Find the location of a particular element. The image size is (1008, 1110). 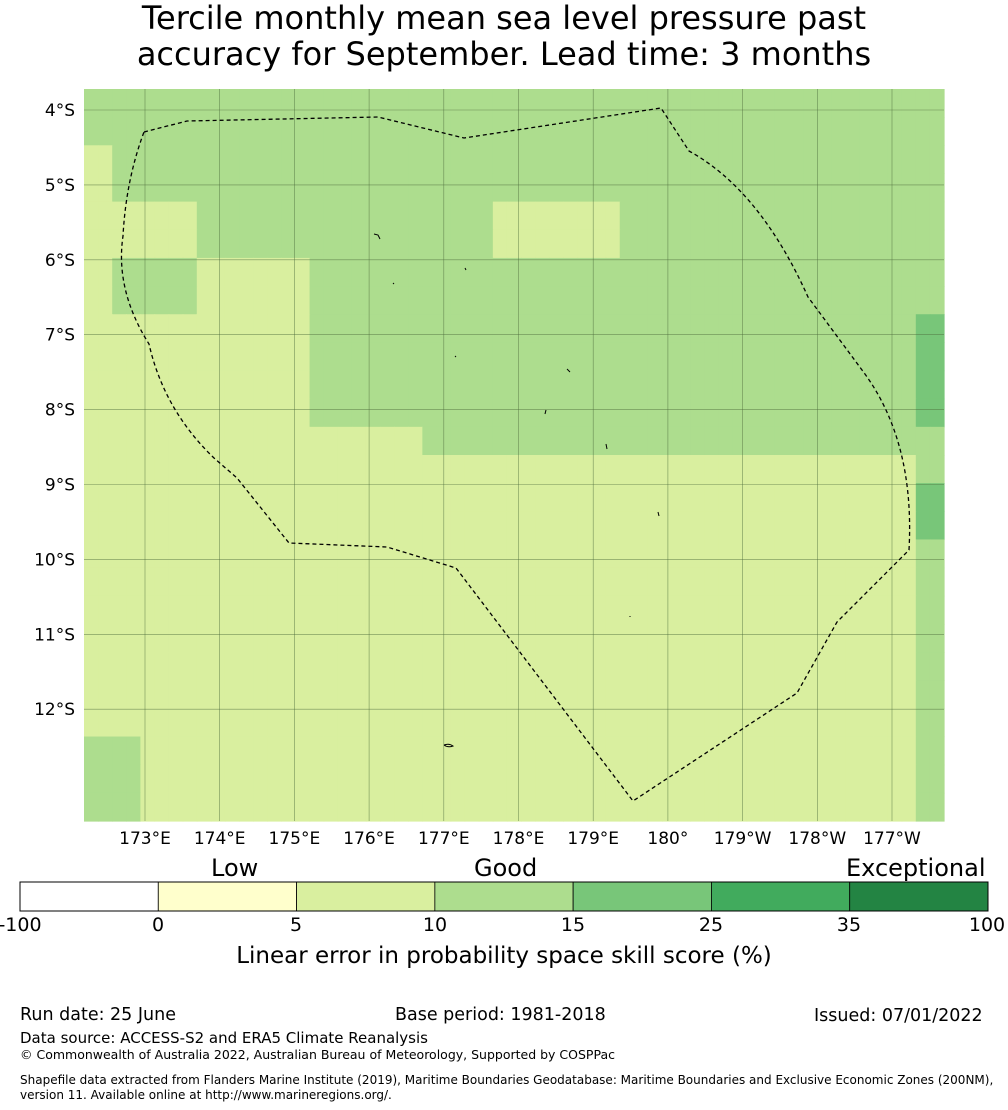

category-good-label: Good is located at coordinates (506, 868).